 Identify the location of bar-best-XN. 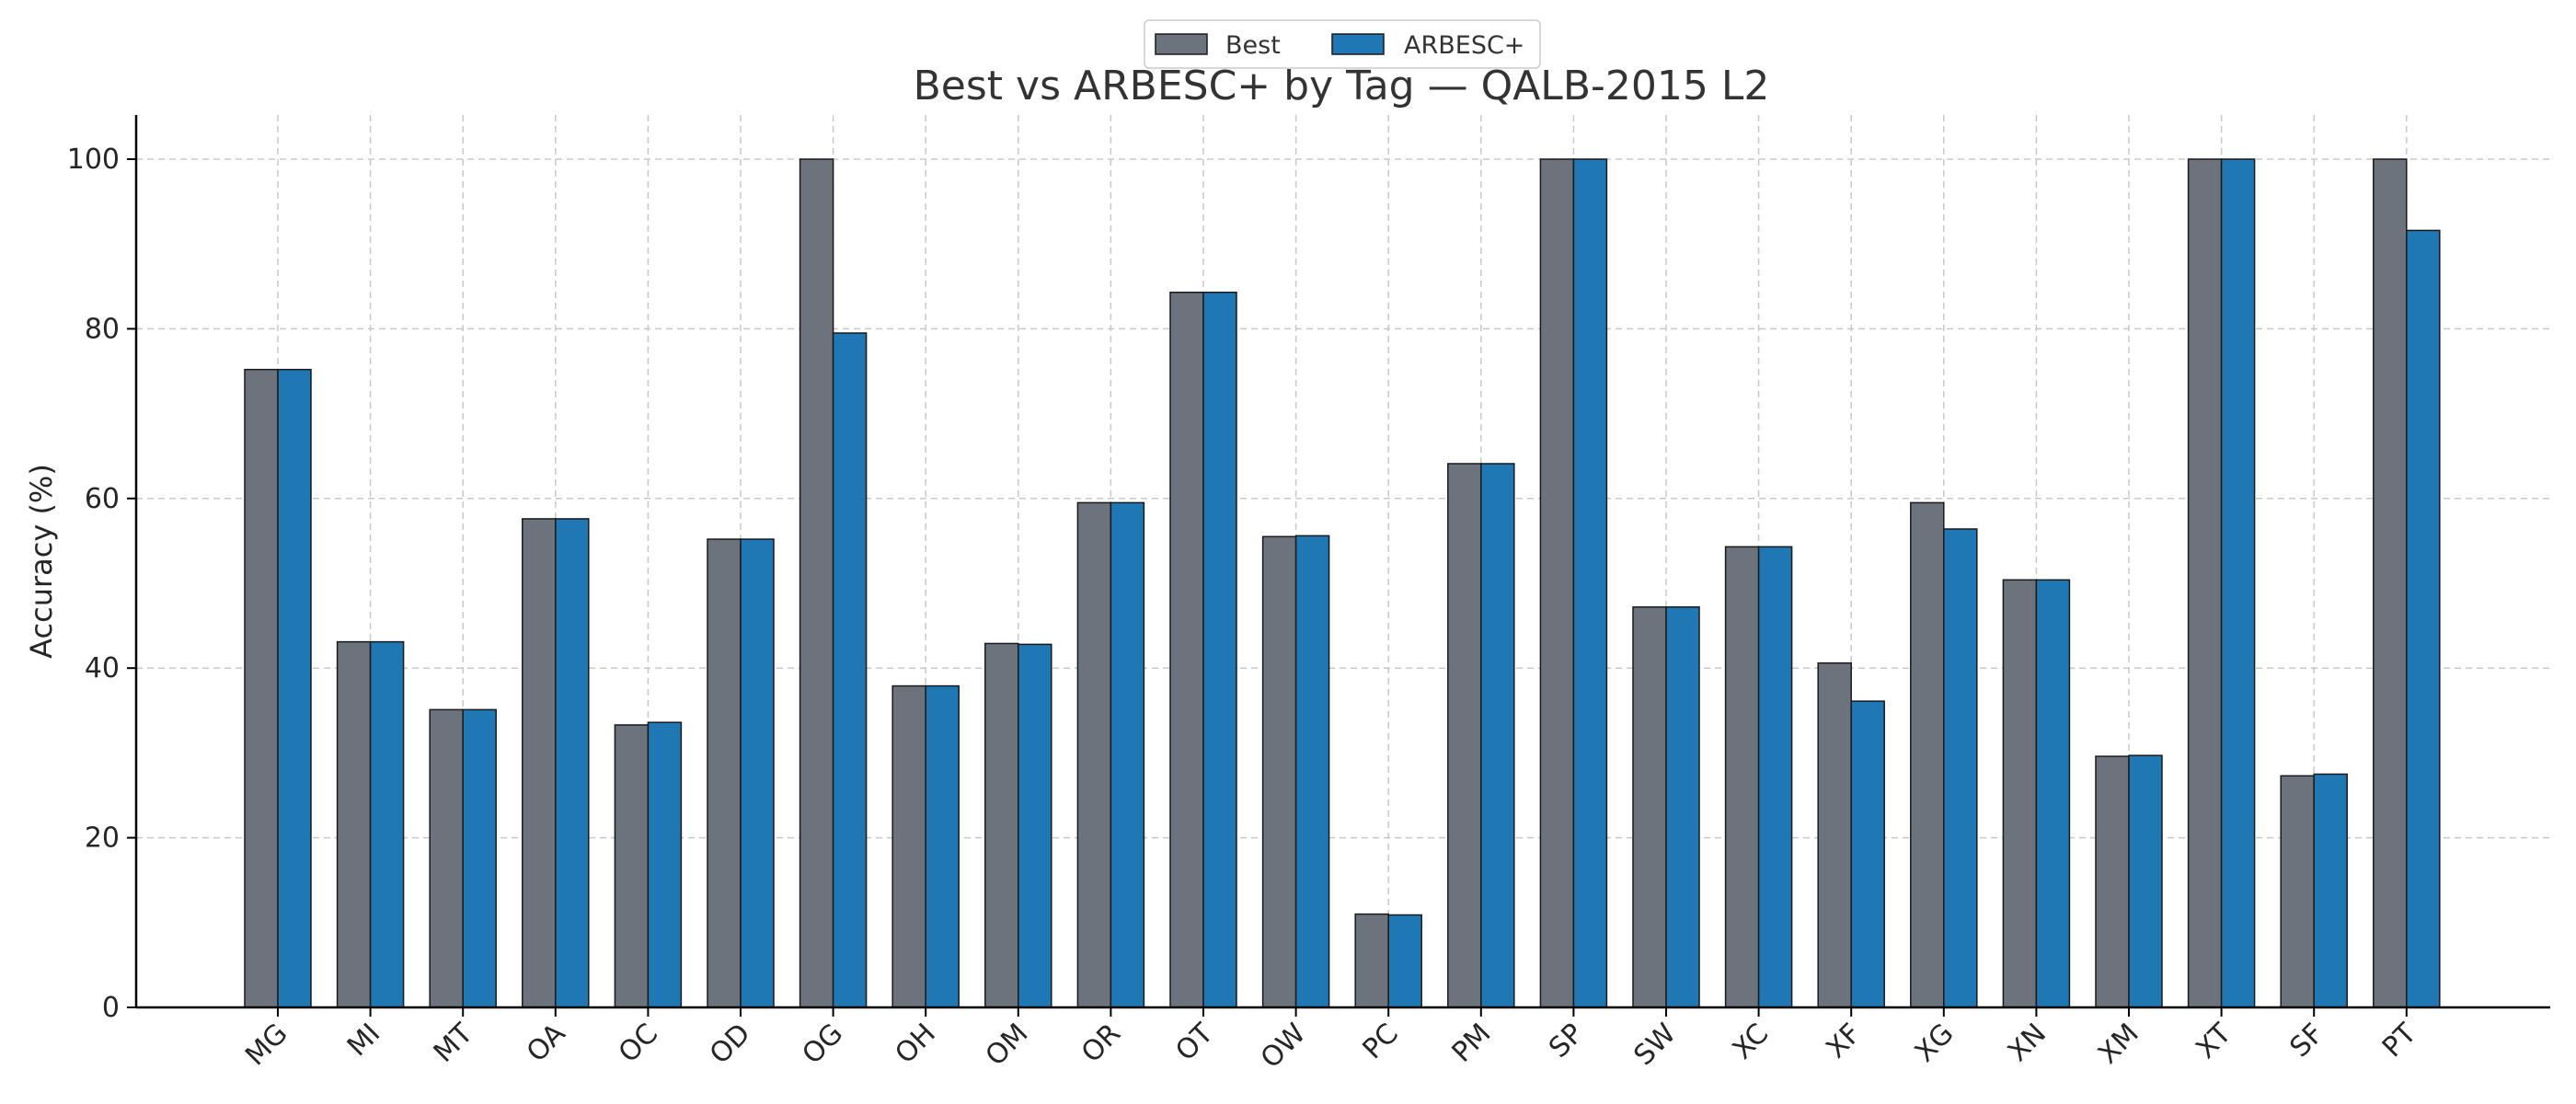
(2020, 793).